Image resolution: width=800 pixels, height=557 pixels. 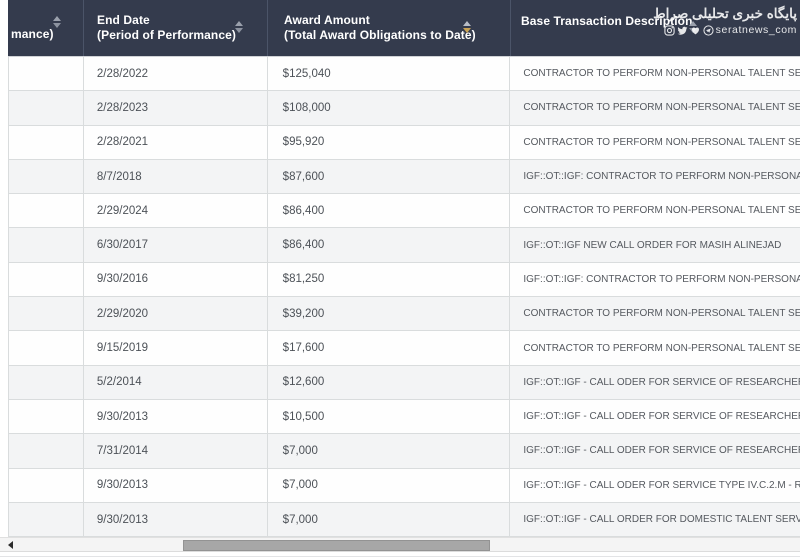 What do you see at coordinates (388, 108) in the screenshot?
I see `cell-award-amount: $108,000` at bounding box center [388, 108].